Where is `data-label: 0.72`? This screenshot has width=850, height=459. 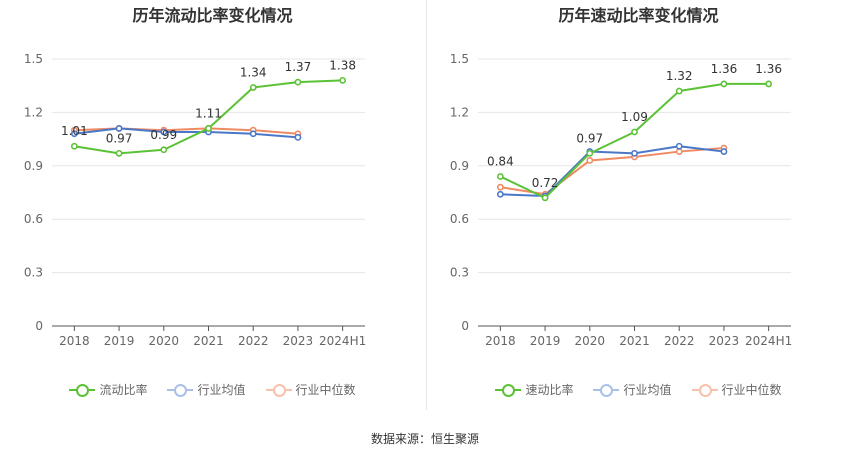
data-label: 0.72 is located at coordinates (545, 183).